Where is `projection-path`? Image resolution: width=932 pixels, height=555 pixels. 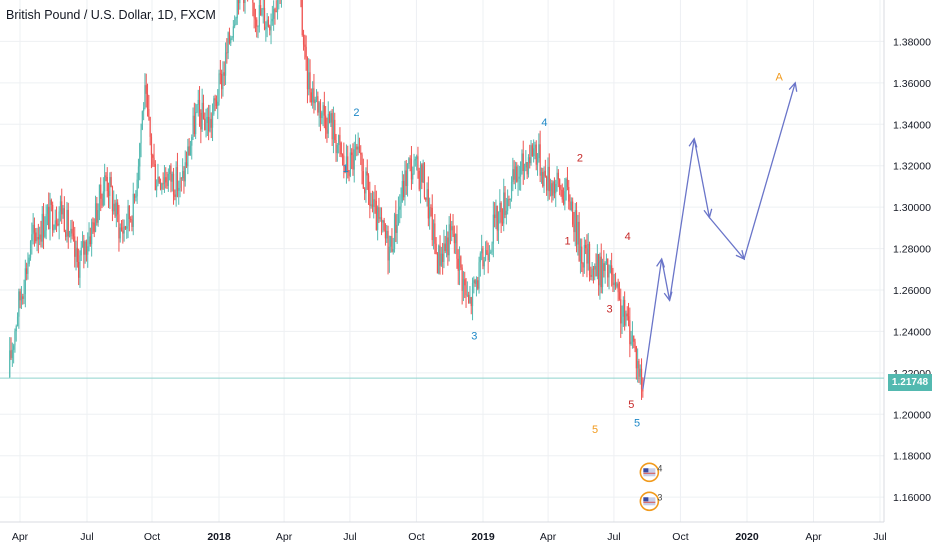 projection-path is located at coordinates (719, 236).